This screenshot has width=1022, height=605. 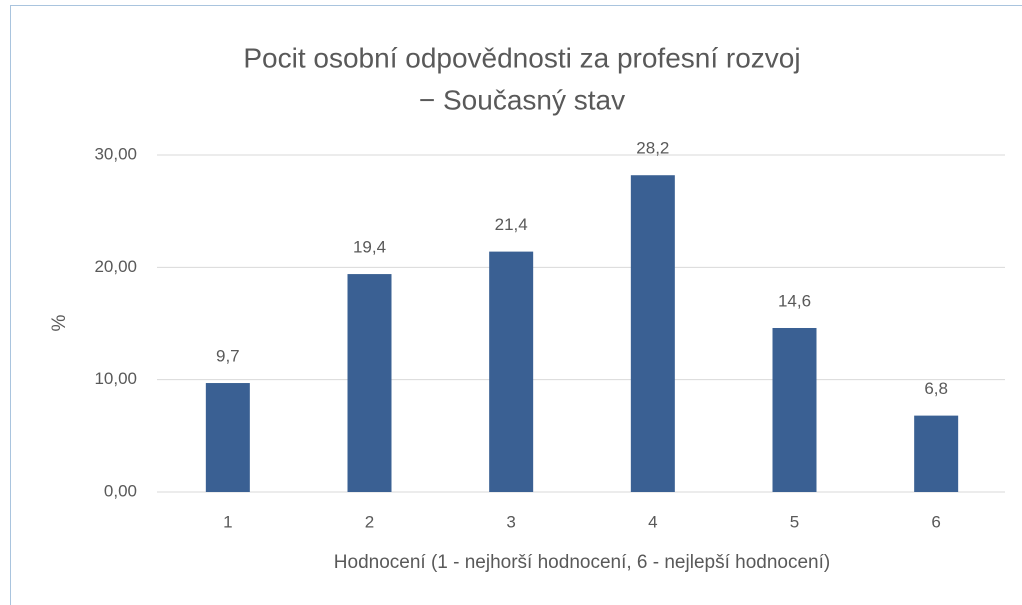 What do you see at coordinates (120, 490) in the screenshot?
I see `y-tick-label: 0,00` at bounding box center [120, 490].